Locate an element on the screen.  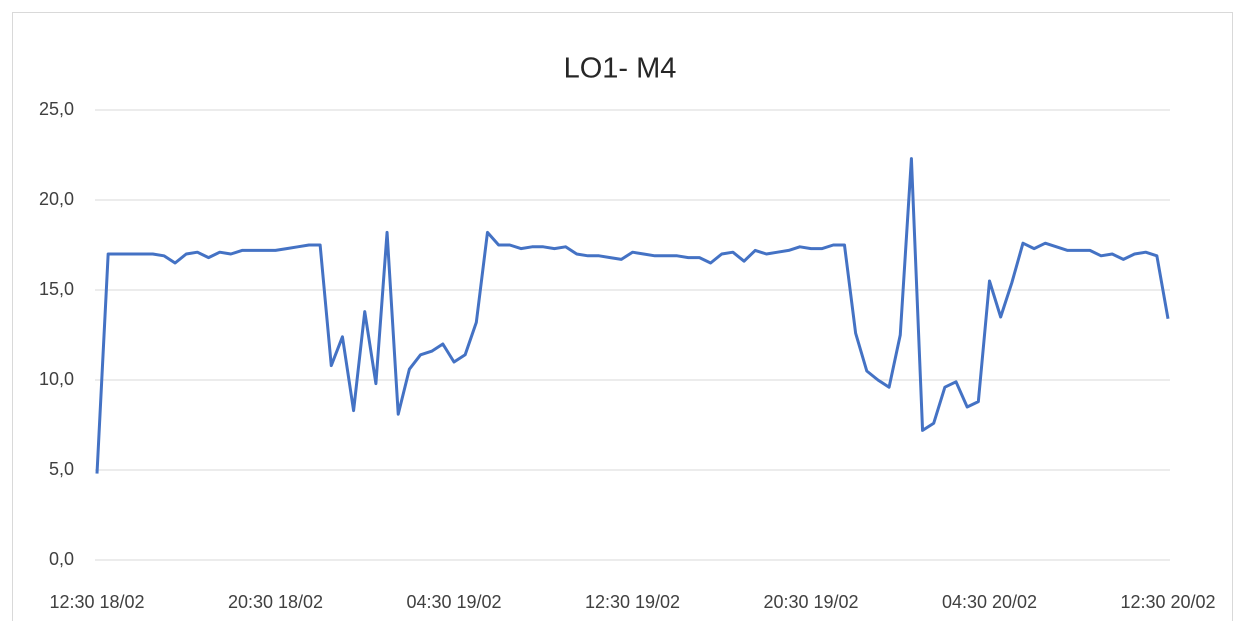
y-tick-label: 0,0 is located at coordinates (61, 559).